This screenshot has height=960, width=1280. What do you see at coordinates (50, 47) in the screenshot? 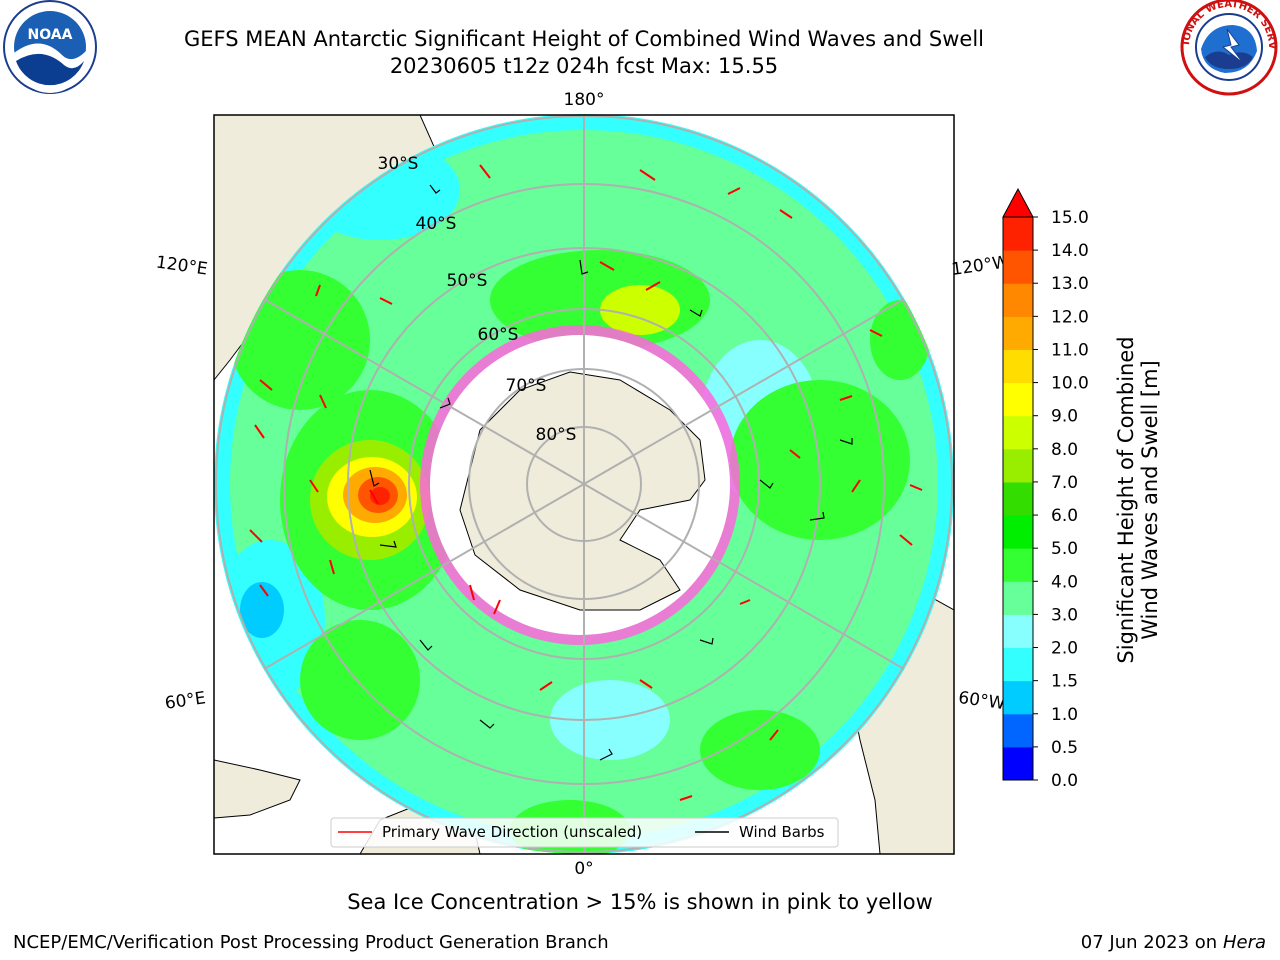
I see `noaa-logo: NOAA` at bounding box center [50, 47].